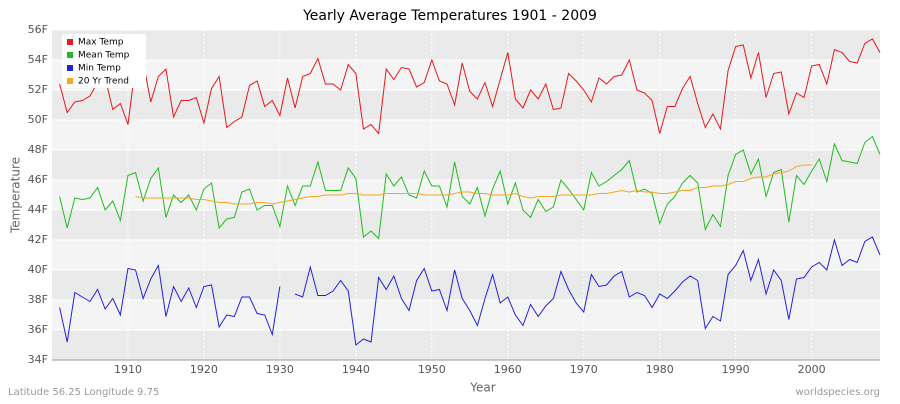  What do you see at coordinates (449, 16) in the screenshot?
I see `chart-title: Yearly Average Temperatures 1901 - 2009` at bounding box center [449, 16].